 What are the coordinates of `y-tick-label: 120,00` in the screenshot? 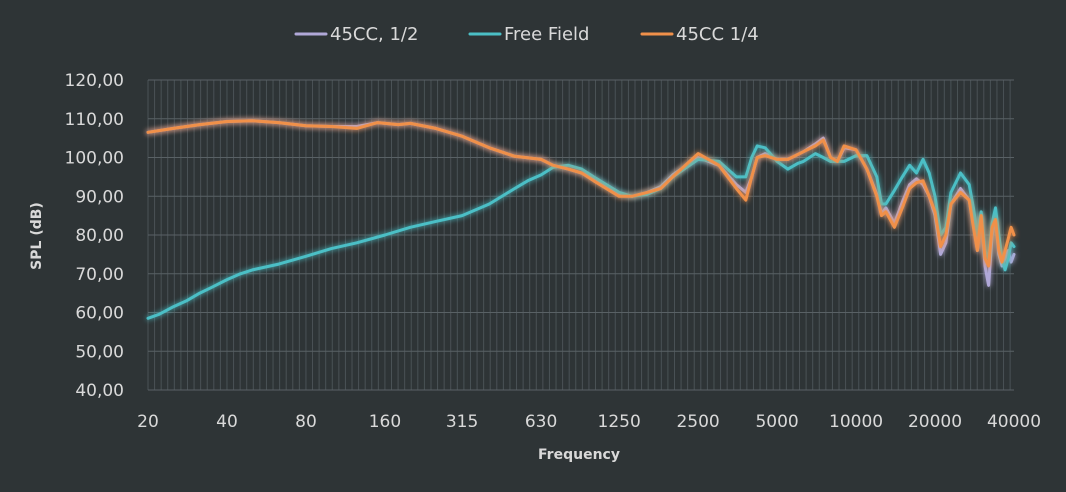 It's located at (94, 81).